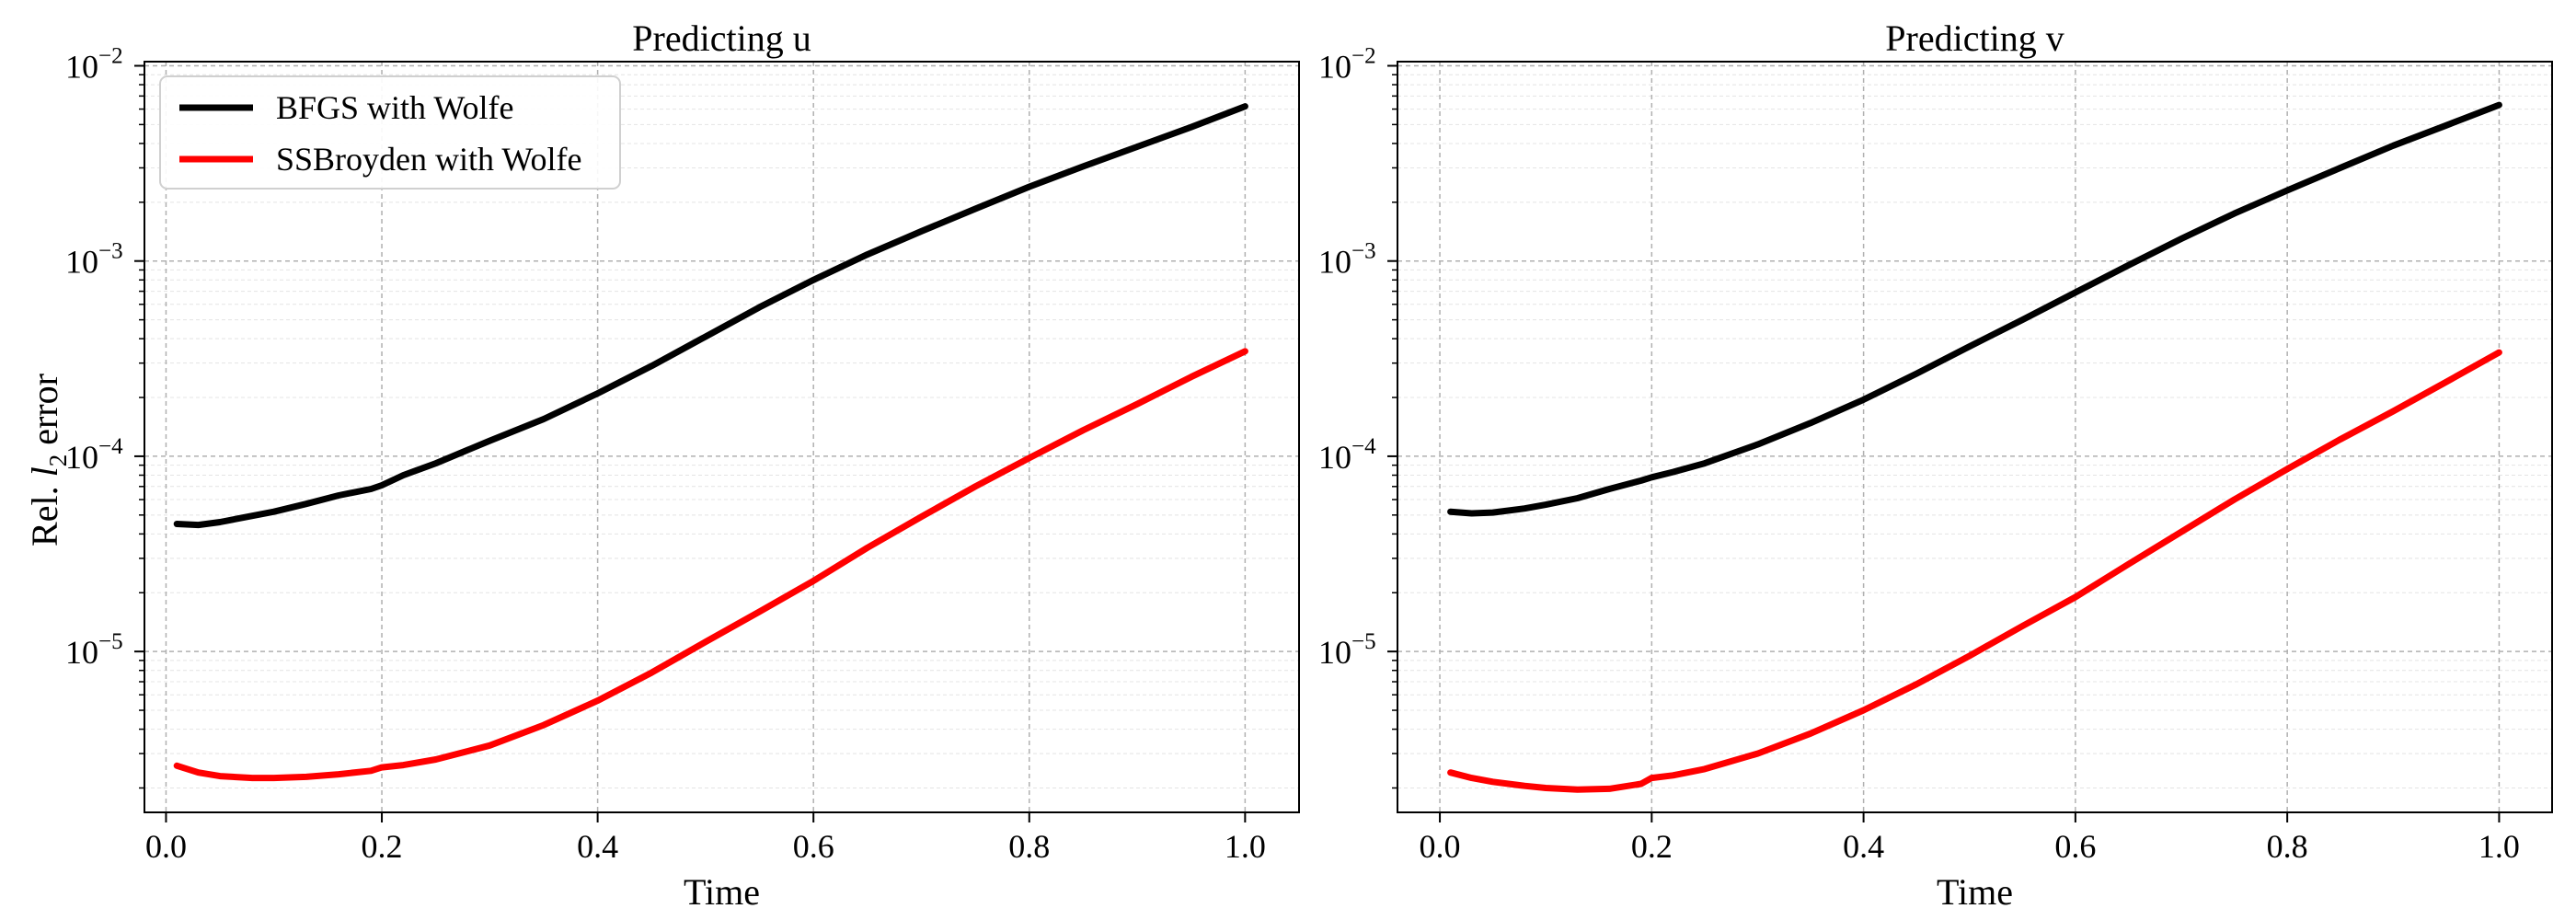 The width and height of the screenshot is (2576, 920). What do you see at coordinates (721, 38) in the screenshot?
I see `chart-title: Predicting u` at bounding box center [721, 38].